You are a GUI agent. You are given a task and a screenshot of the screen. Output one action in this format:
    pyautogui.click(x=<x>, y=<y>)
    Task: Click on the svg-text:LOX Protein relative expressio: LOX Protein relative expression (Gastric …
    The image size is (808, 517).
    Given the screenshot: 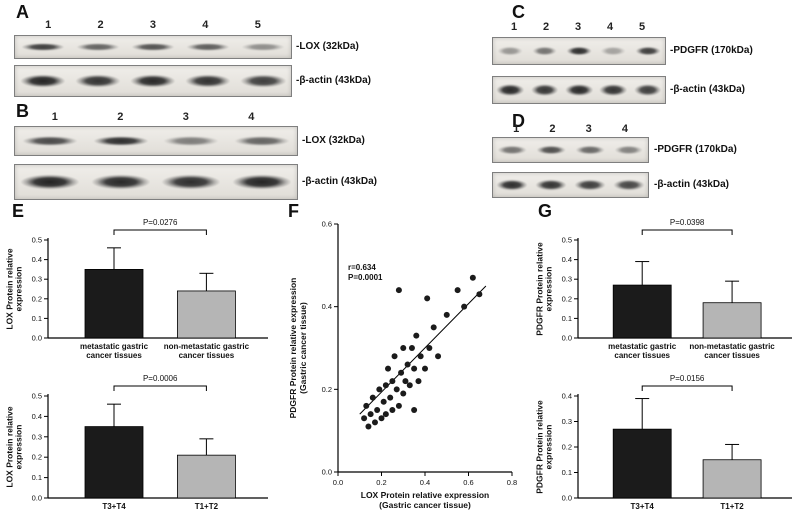 What is the action you would take?
    pyautogui.click(x=425, y=500)
    